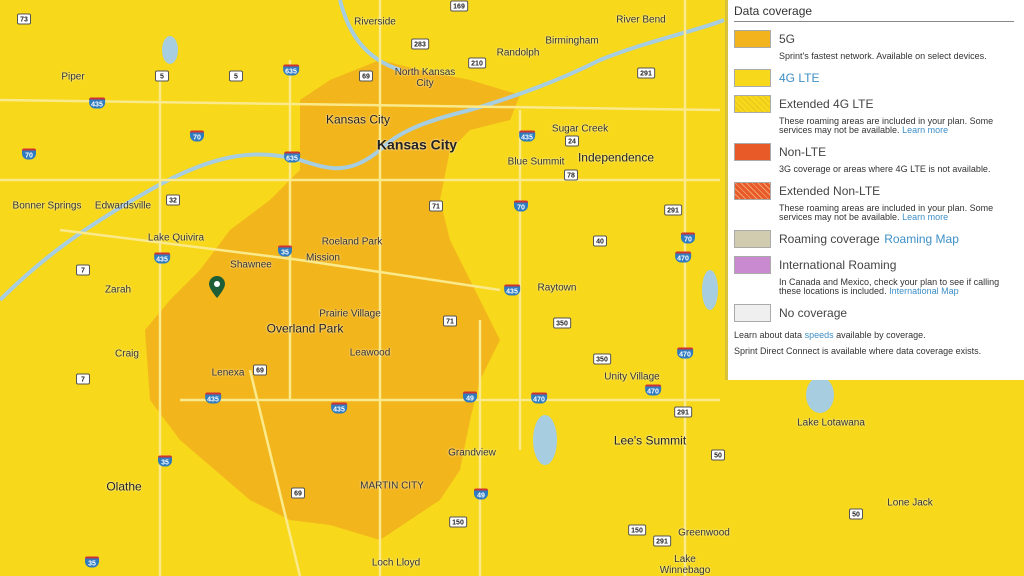  Describe the element at coordinates (358, 119) in the screenshot. I see `place-label: Kansas City` at that location.